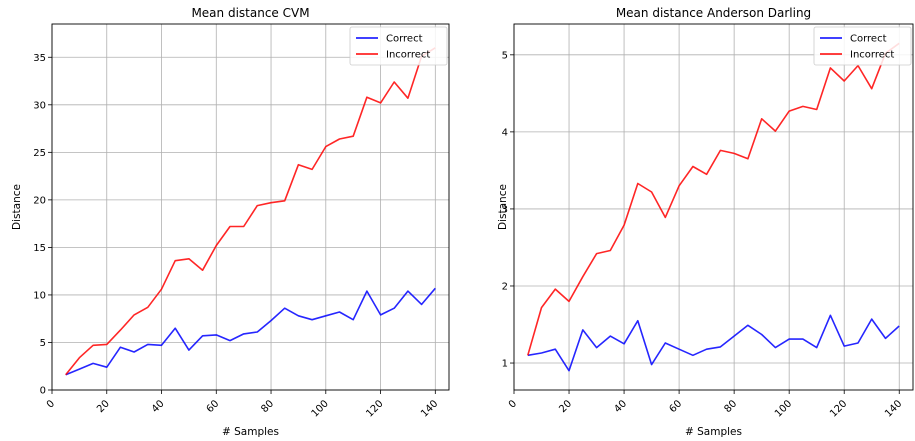  Describe the element at coordinates (39, 105) in the screenshot. I see `y-tick-label: 30` at that location.